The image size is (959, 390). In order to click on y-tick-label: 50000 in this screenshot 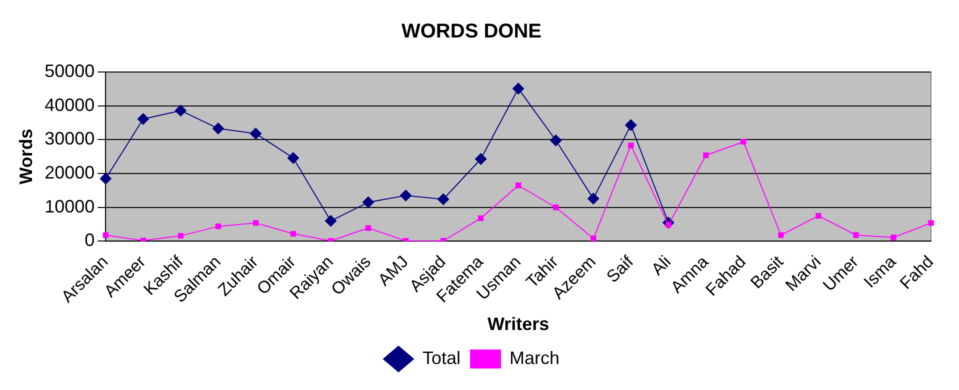, I will do `click(69, 70)`.